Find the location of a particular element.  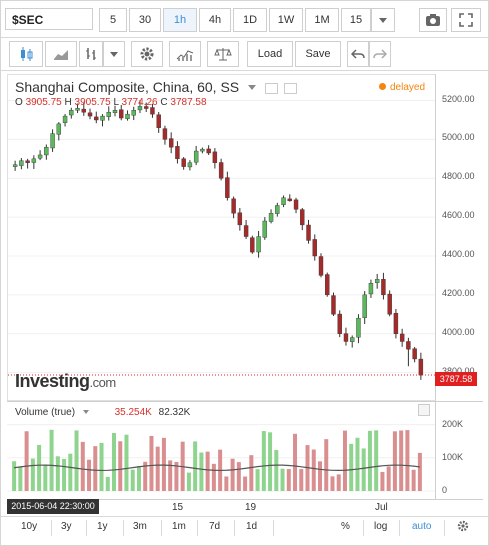

timeframe-5: 5 is located at coordinates (113, 20).